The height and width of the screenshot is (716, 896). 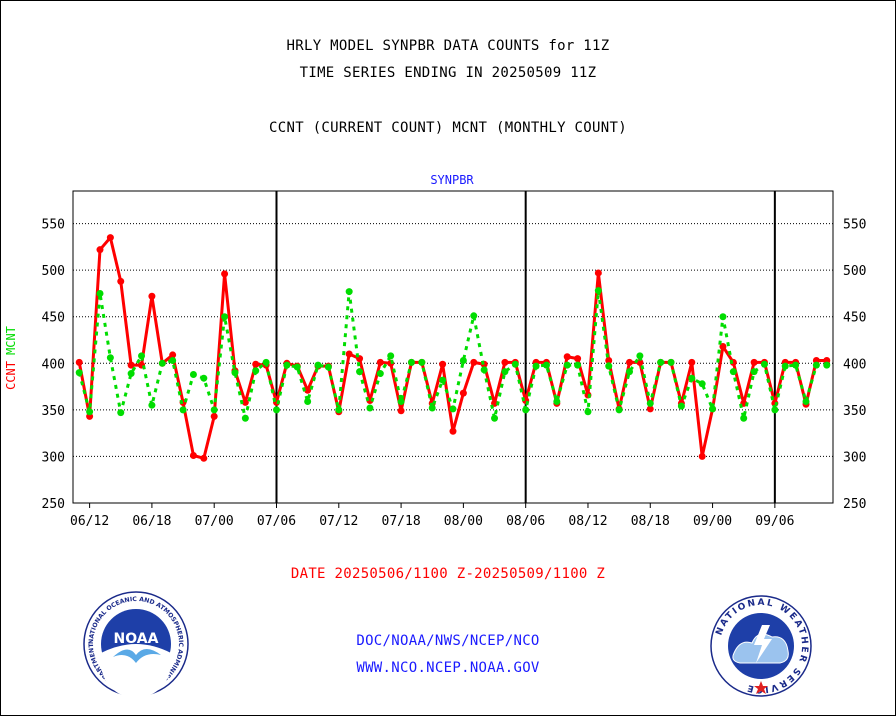 What do you see at coordinates (89, 521) in the screenshot?
I see `x-tick-label: 06/12` at bounding box center [89, 521].